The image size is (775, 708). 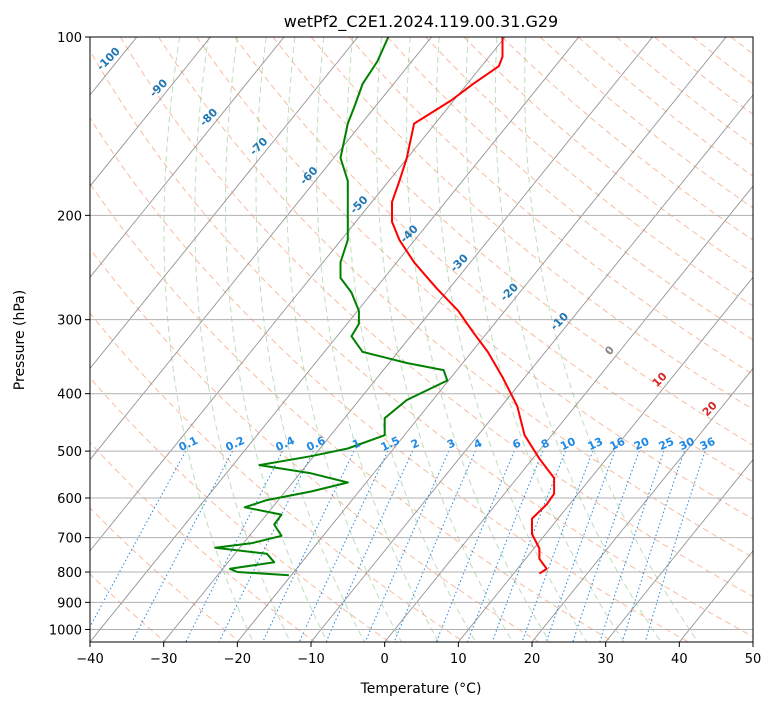 What do you see at coordinates (69, 539) in the screenshot?
I see `y-tick-label: 700` at bounding box center [69, 539].